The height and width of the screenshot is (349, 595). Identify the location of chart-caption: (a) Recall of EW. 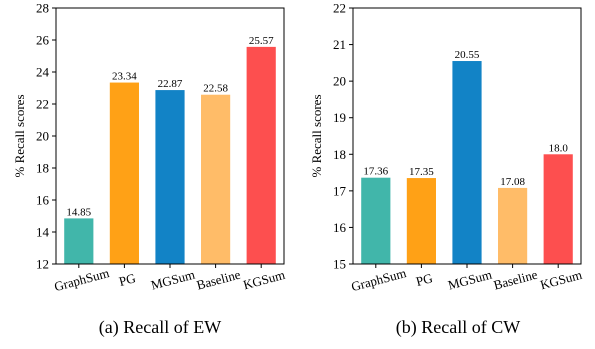
(160, 327).